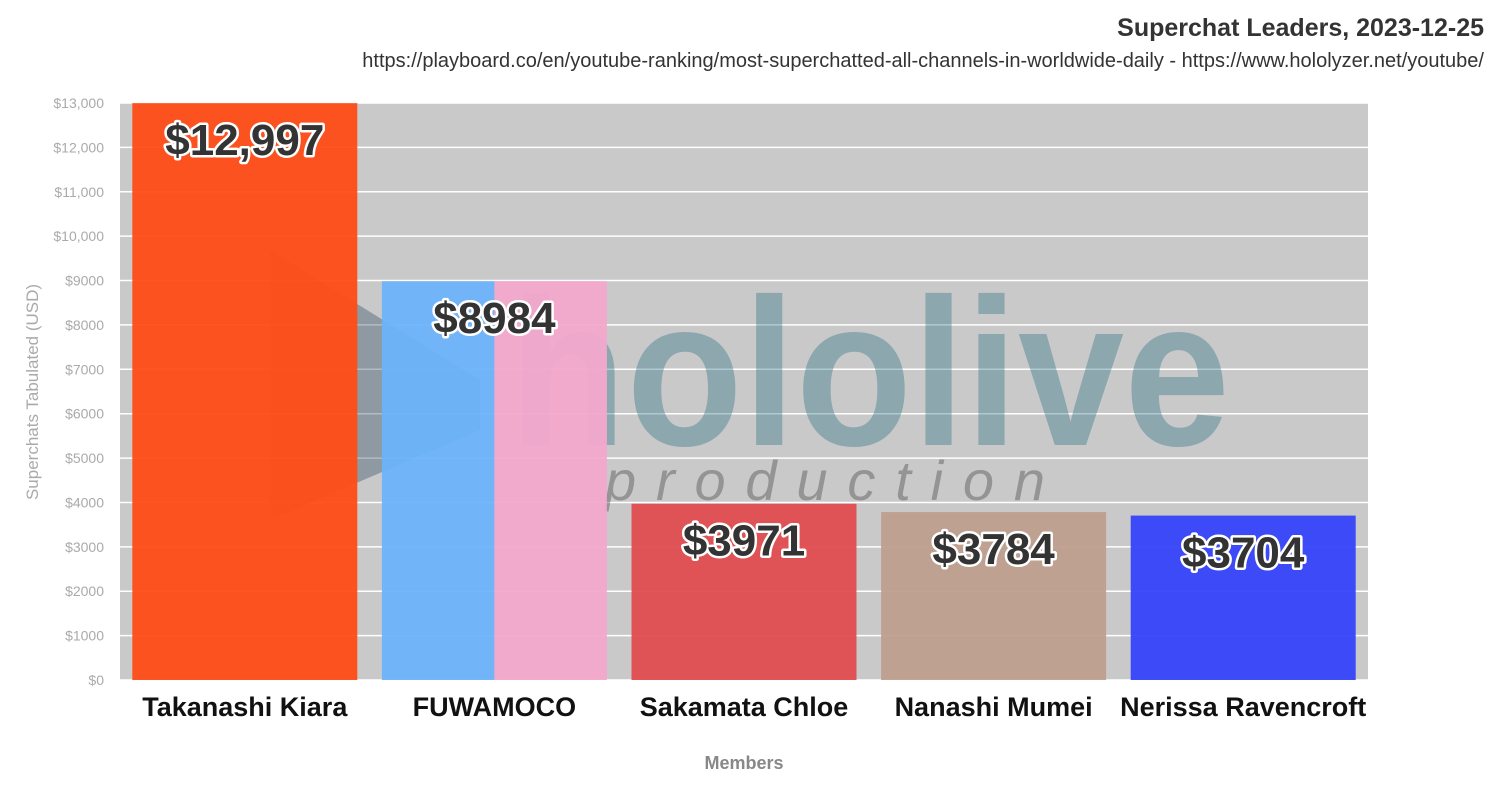 The width and height of the screenshot is (1500, 800). I want to click on y-tick-label: $6000, so click(84, 414).